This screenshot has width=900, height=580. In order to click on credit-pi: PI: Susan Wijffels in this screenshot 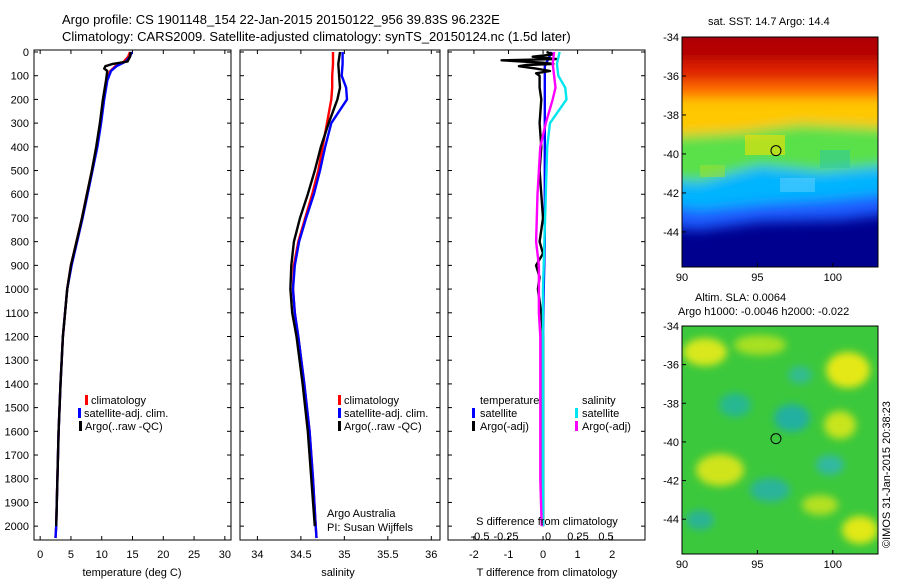, I will do `click(370, 528)`.